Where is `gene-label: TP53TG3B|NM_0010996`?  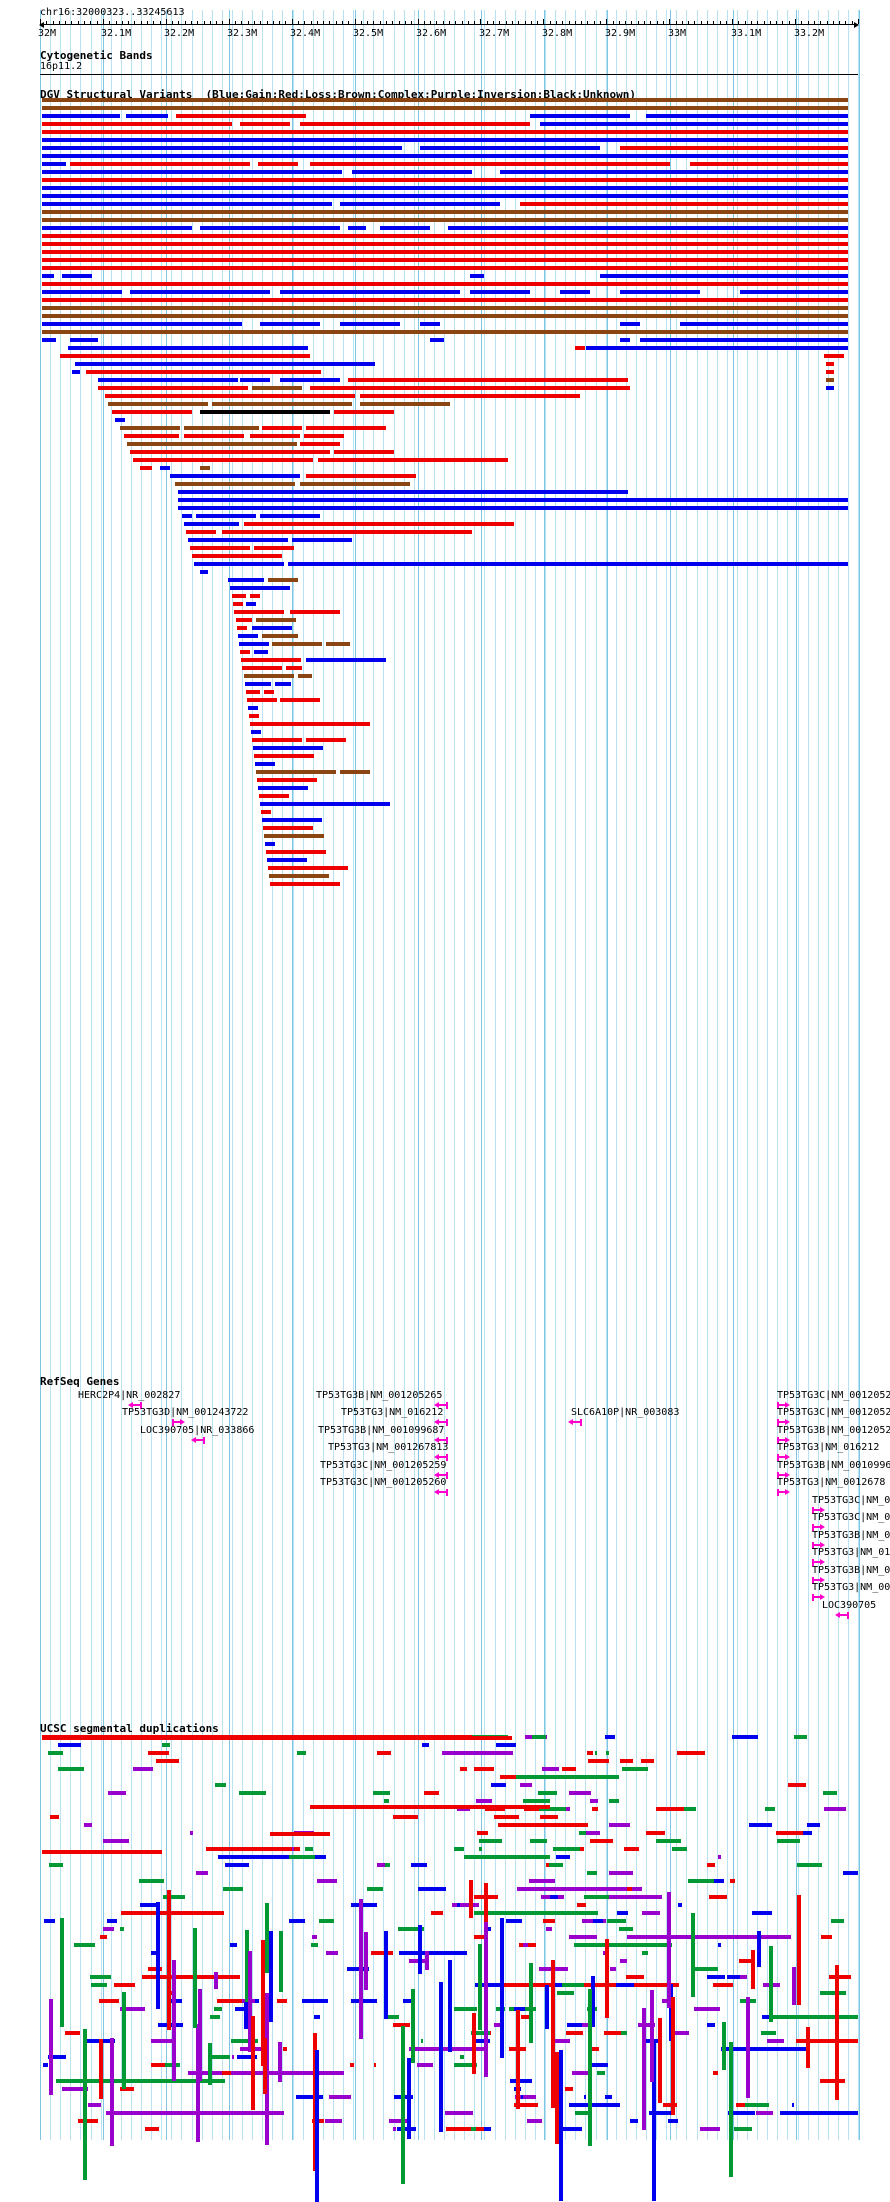 gene-label: TP53TG3B|NM_0010996 is located at coordinates (833, 1465).